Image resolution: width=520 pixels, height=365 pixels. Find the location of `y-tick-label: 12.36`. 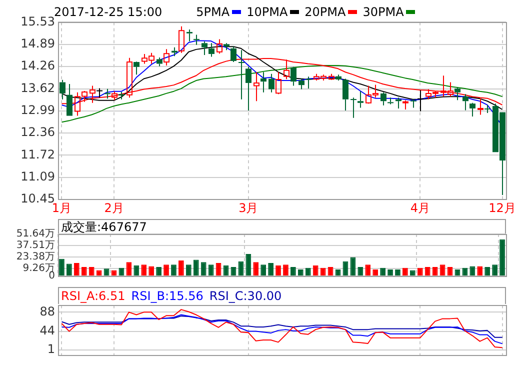

y-tick-label: 12.36 is located at coordinates (37, 132).